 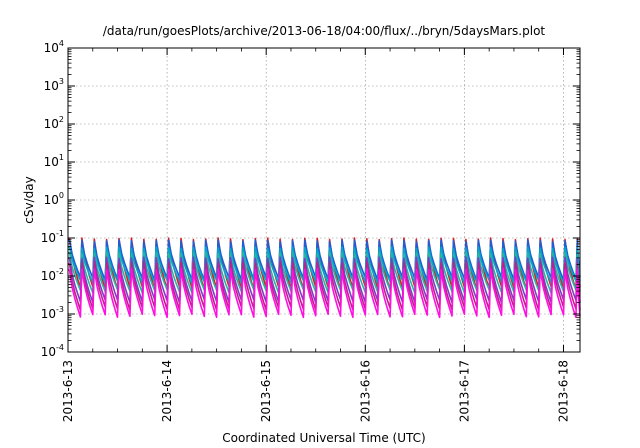 What do you see at coordinates (365, 391) in the screenshot?
I see `x-tick-label: 2013-6-16` at bounding box center [365, 391].